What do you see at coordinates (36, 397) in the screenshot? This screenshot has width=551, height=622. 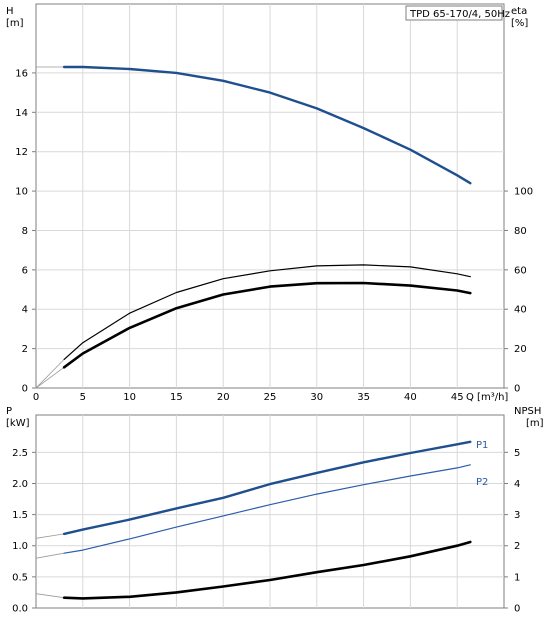 I see `x-tick-label: 0` at bounding box center [36, 397].